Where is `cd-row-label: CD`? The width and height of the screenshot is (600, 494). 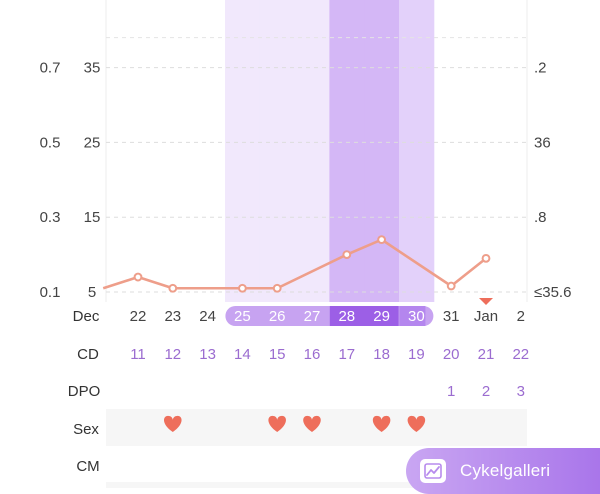 cd-row-label: CD is located at coordinates (88, 354).